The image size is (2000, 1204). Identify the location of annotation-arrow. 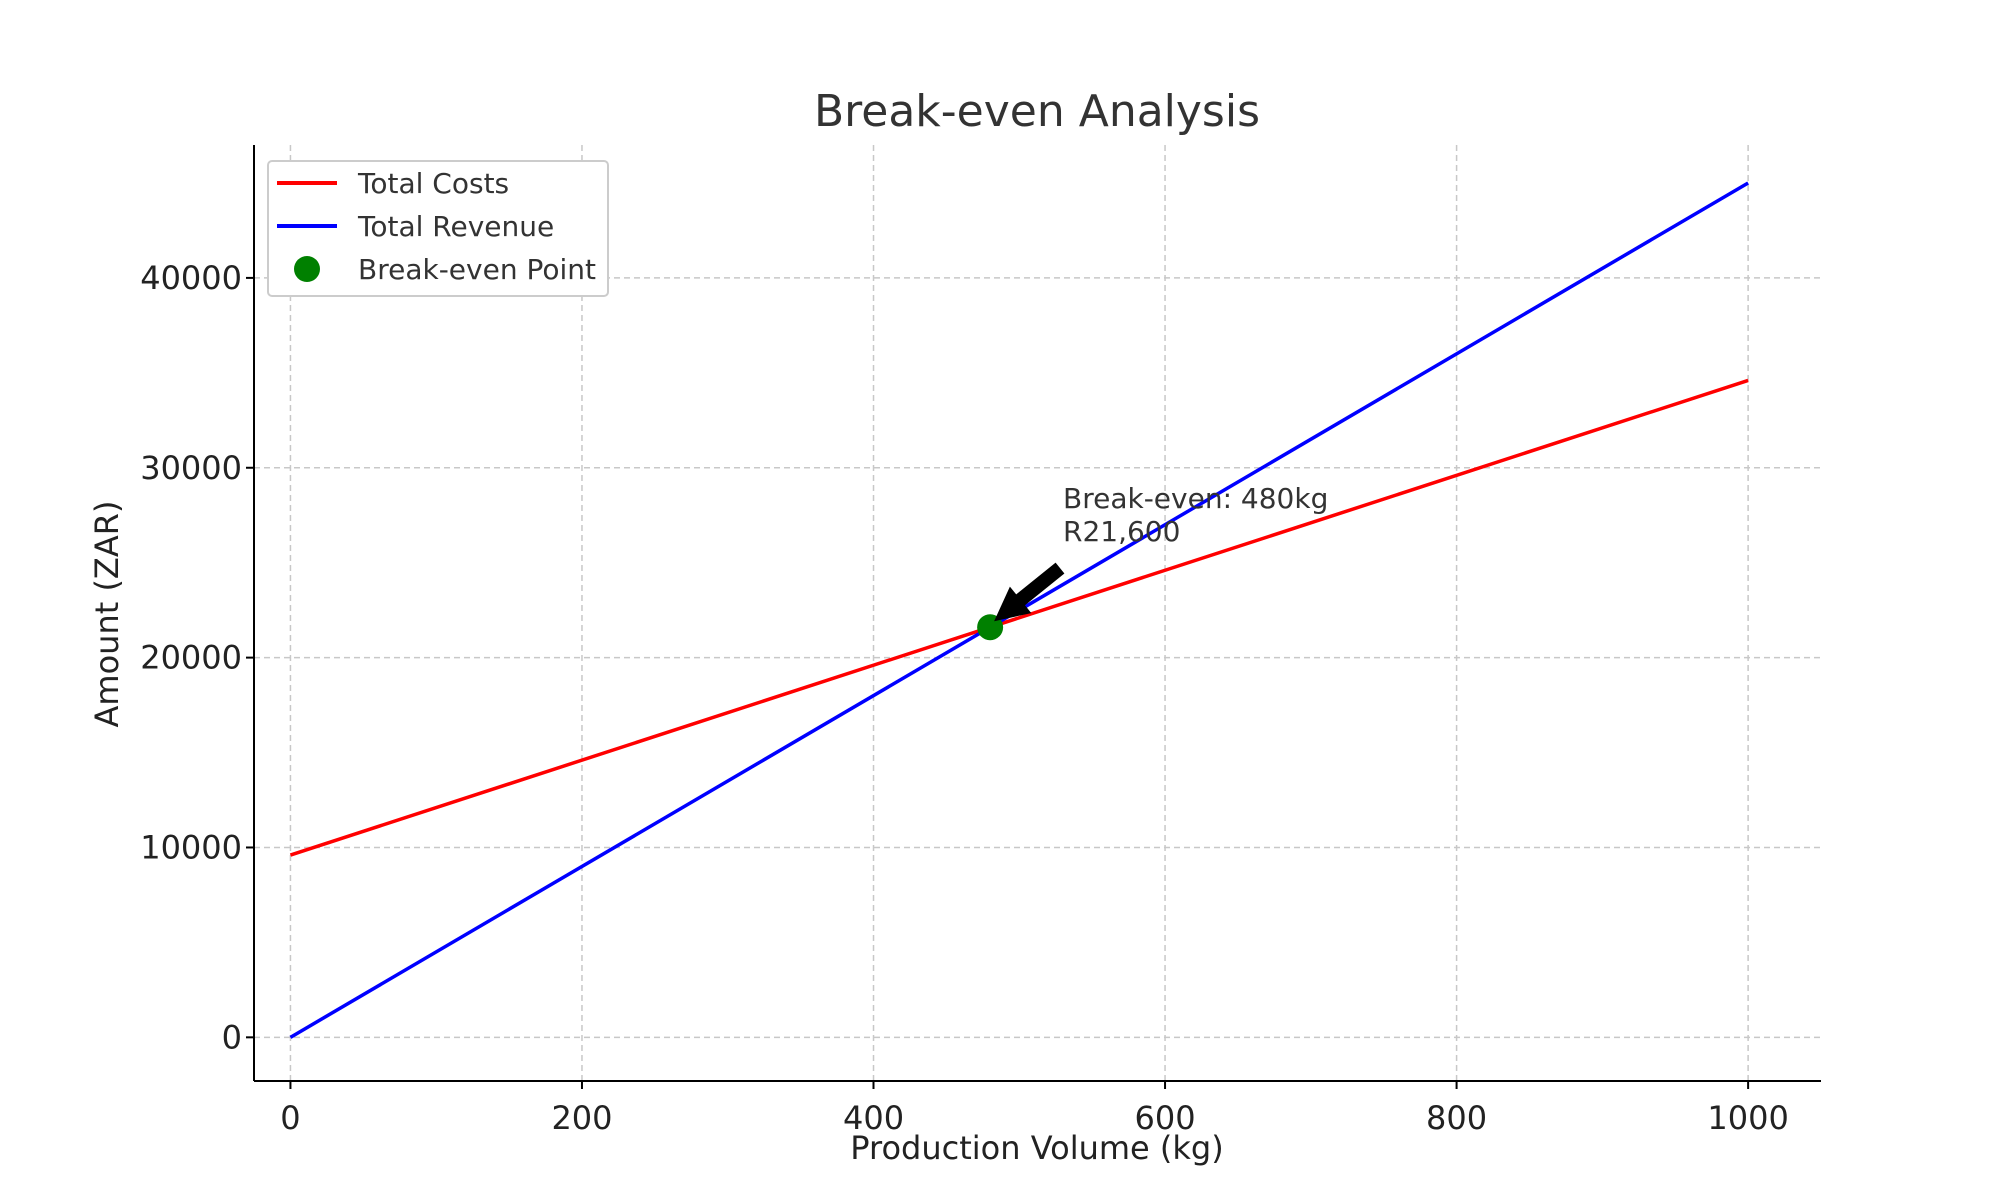
(1029, 592).